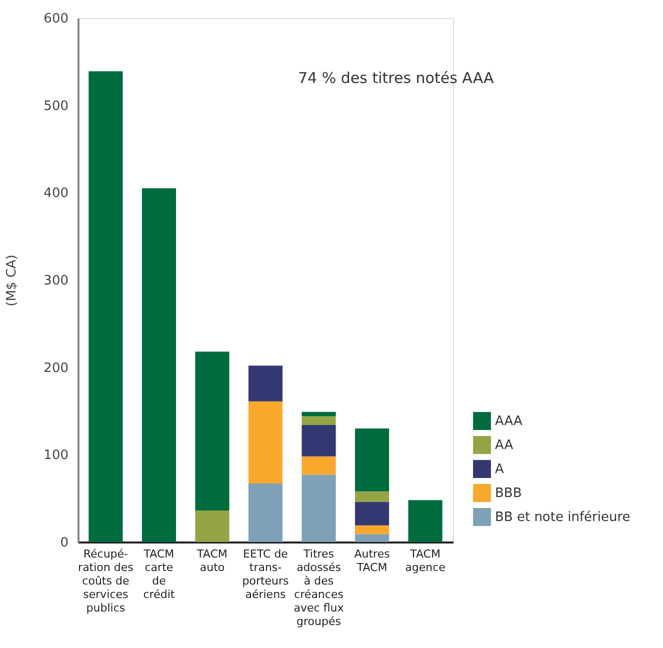  Describe the element at coordinates (56, 368) in the screenshot. I see `y-tick-label: 200` at that location.